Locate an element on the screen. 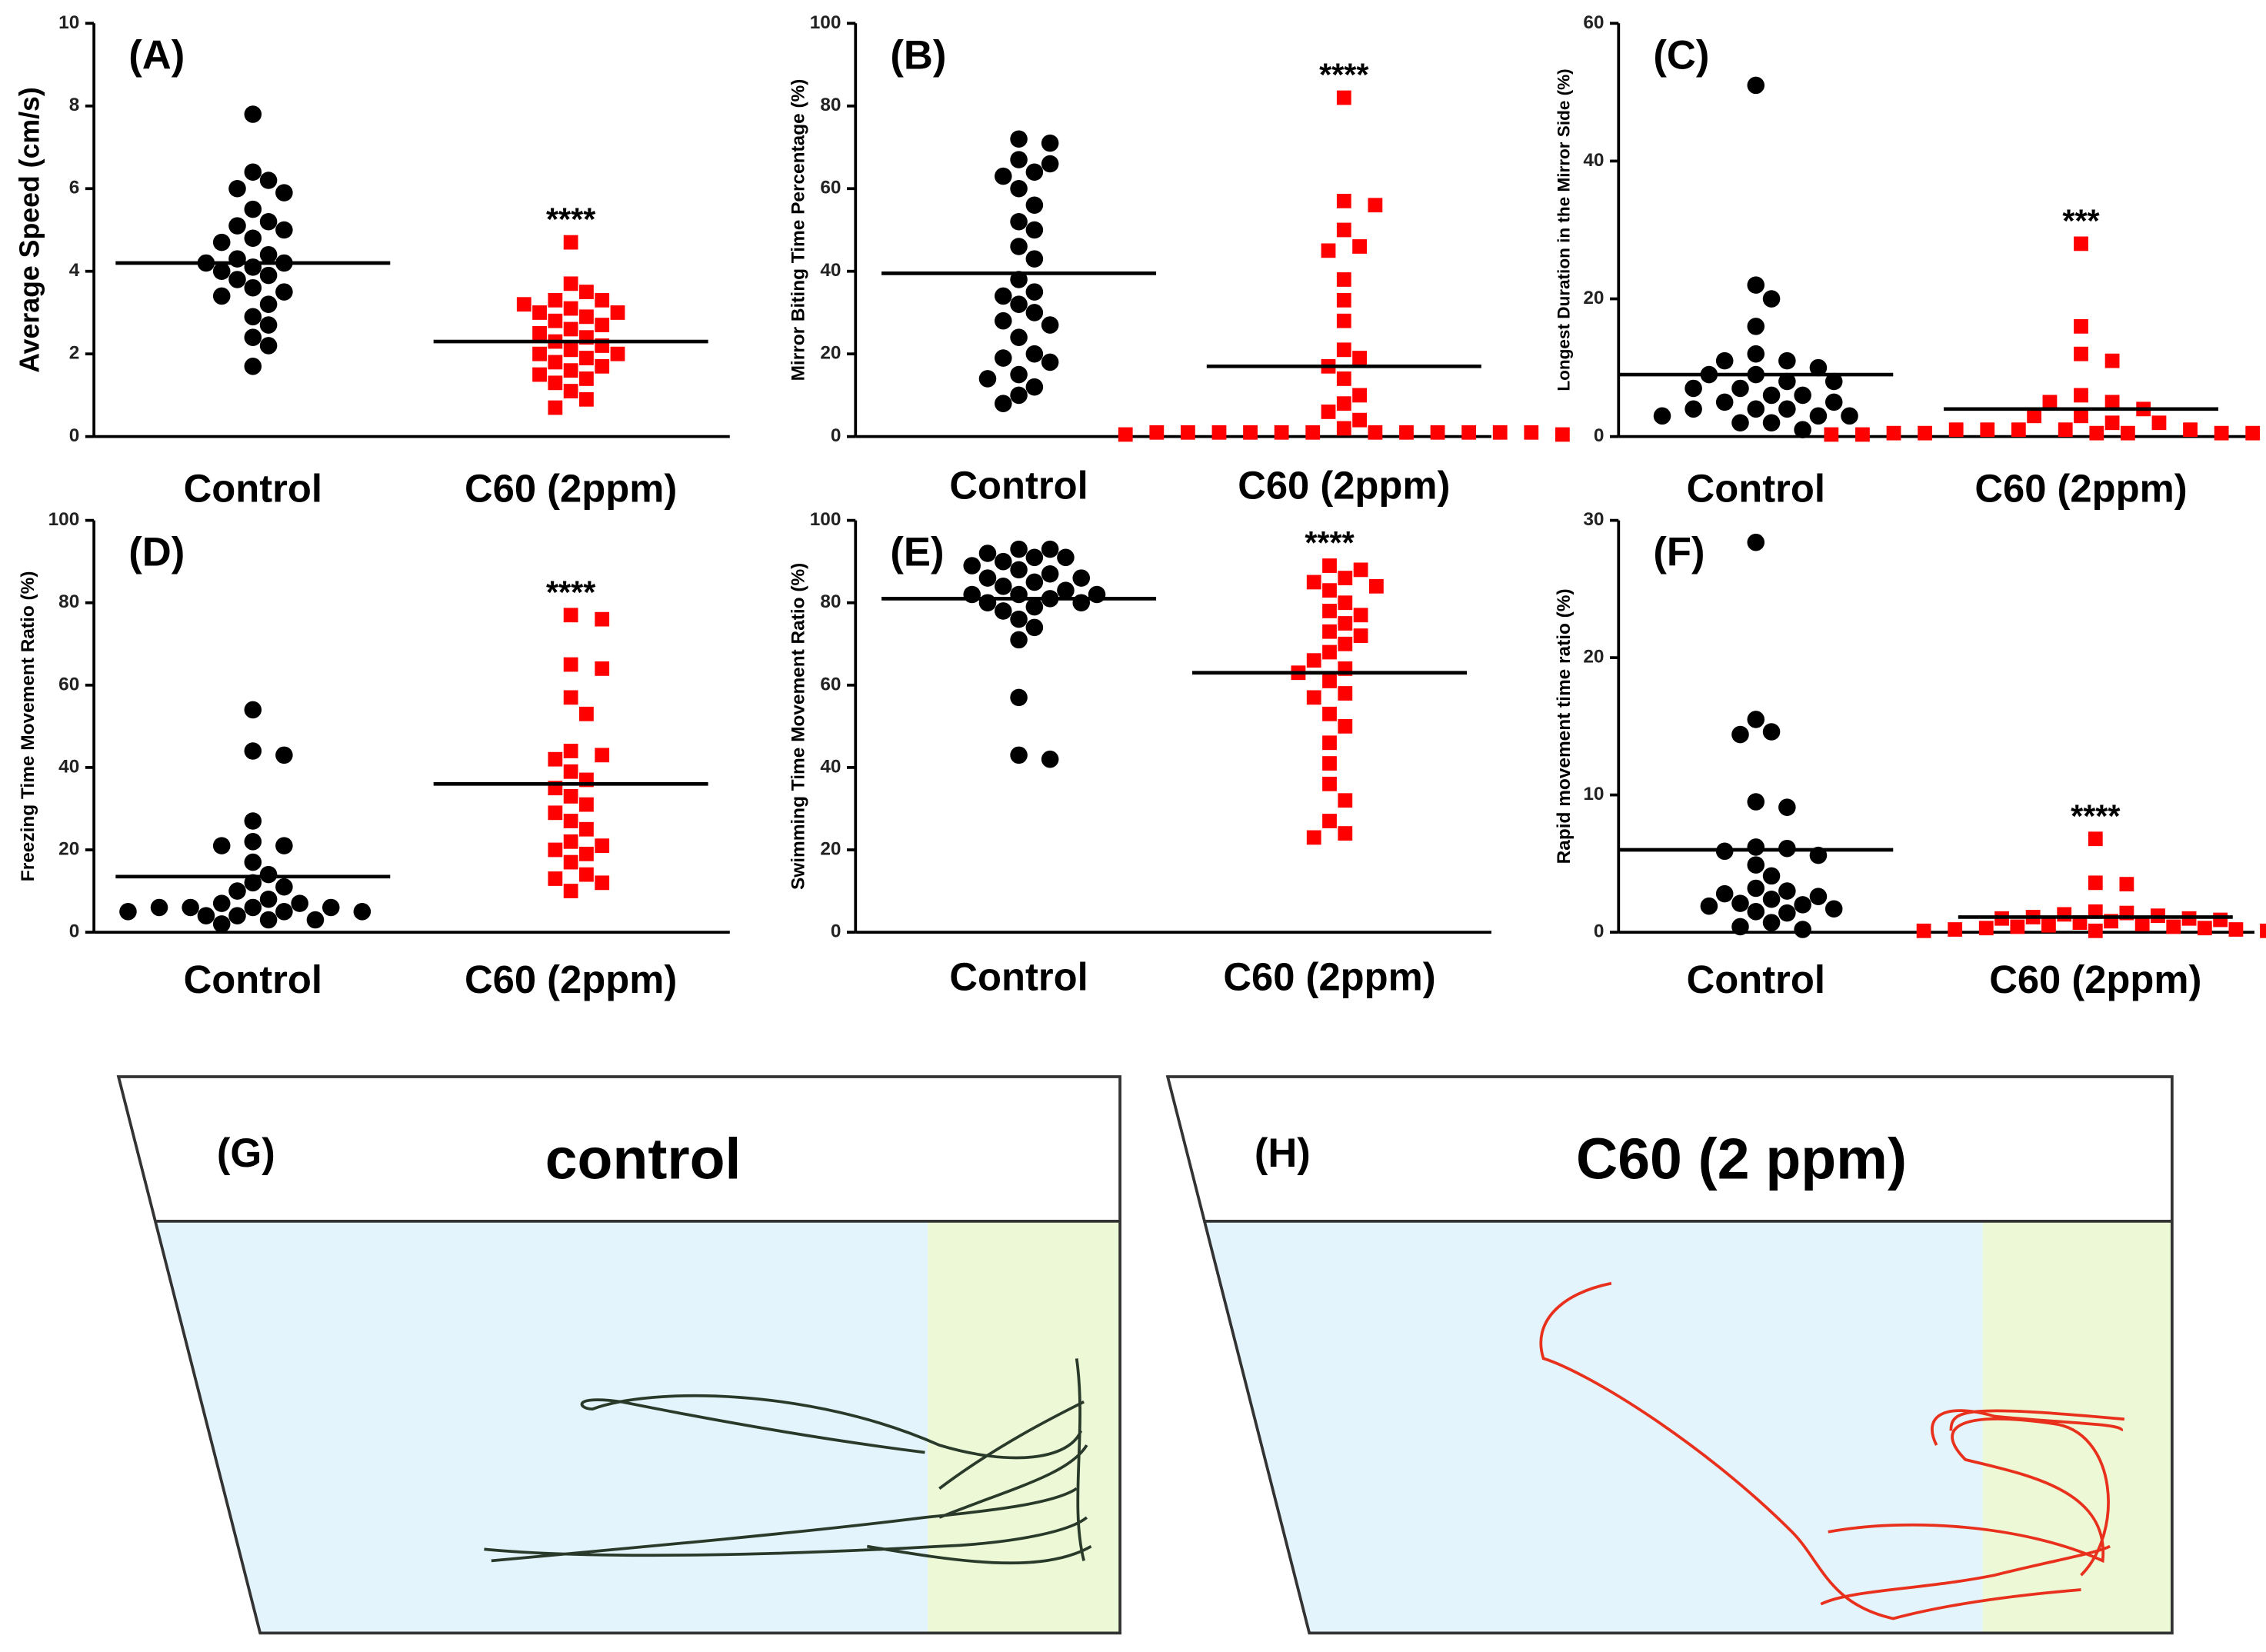 This screenshot has height=1652, width=2266. panel-label: (E) is located at coordinates (917, 553).